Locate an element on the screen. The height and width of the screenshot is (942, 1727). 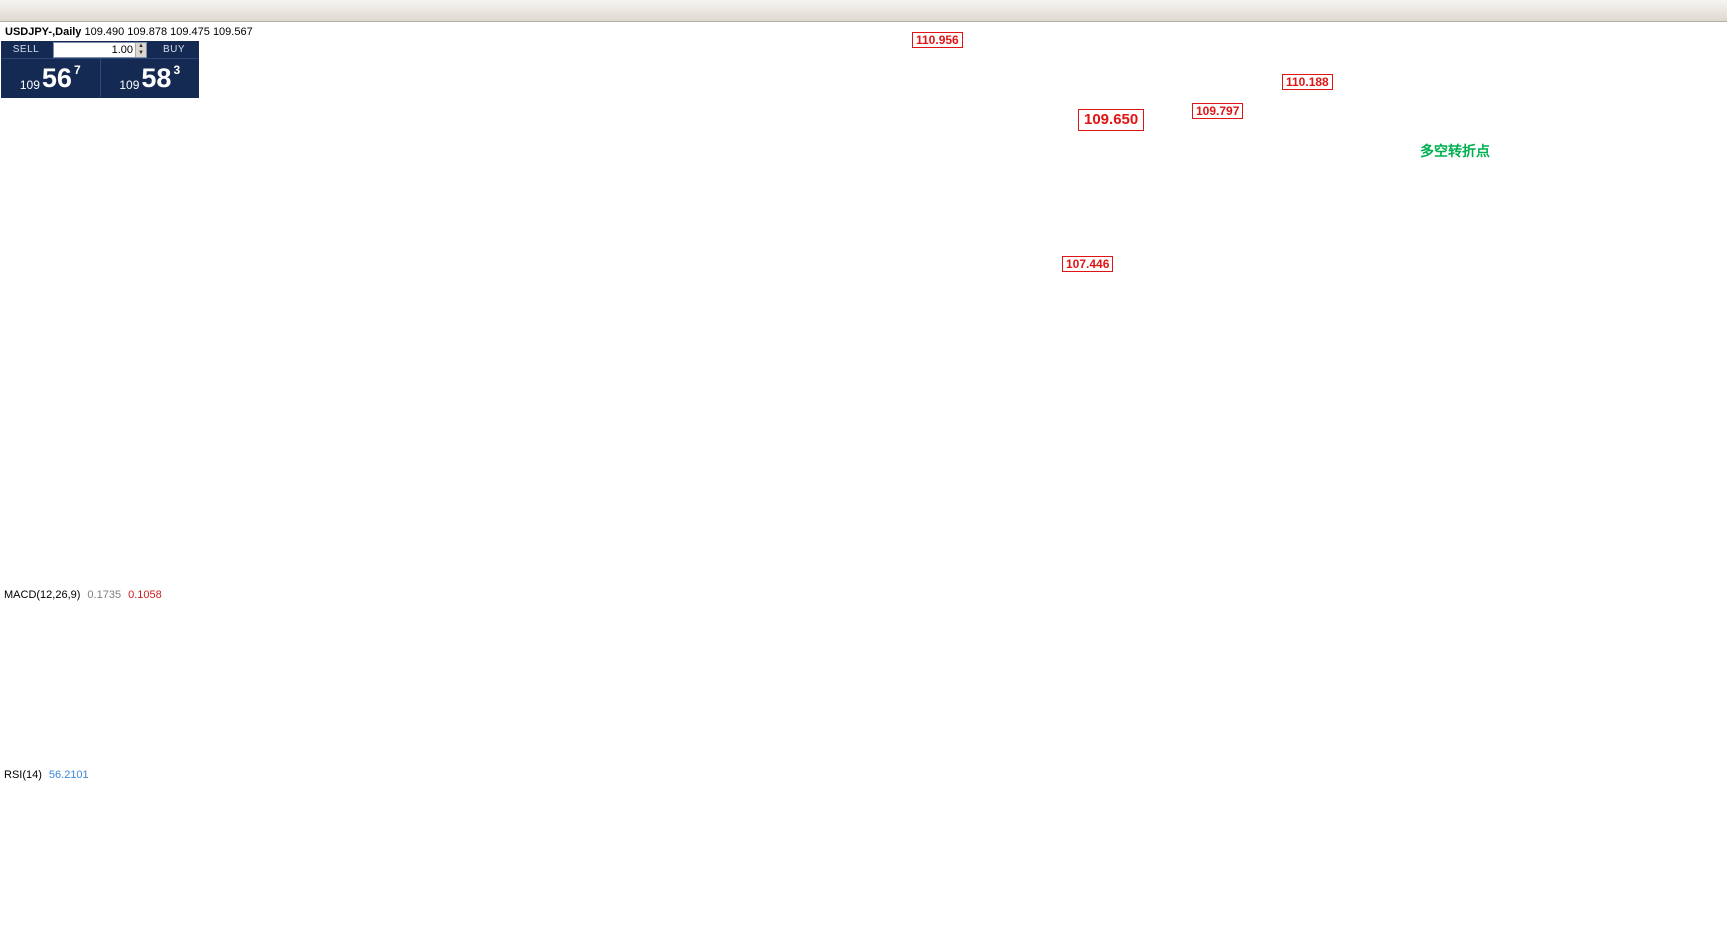
lot-size-field: 1.00 ▲ ▼ is located at coordinates (100, 50).